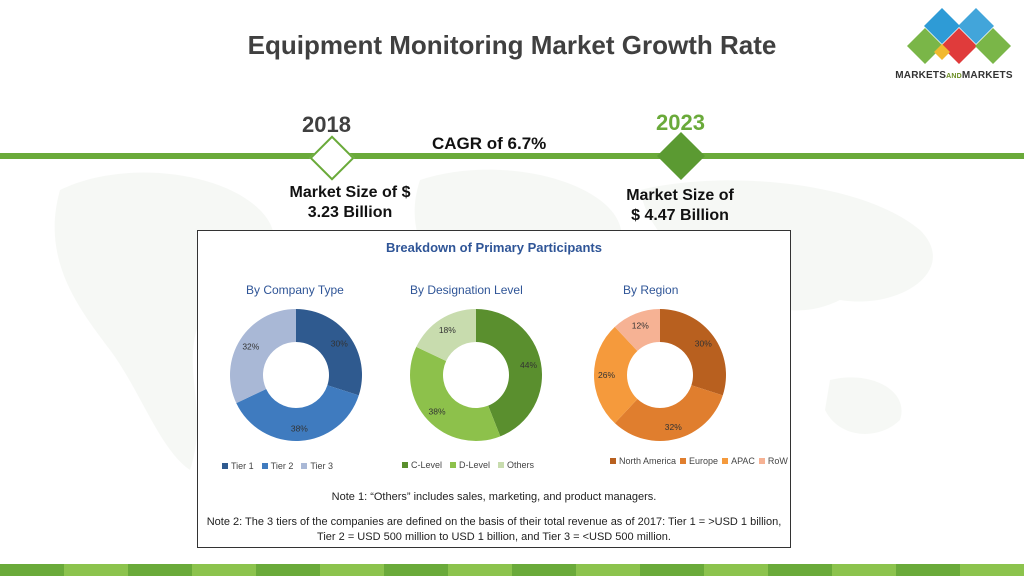 The image size is (1024, 576). What do you see at coordinates (512, 45) in the screenshot?
I see `page-title: Equipment Monitoring Market Growth Rate` at bounding box center [512, 45].